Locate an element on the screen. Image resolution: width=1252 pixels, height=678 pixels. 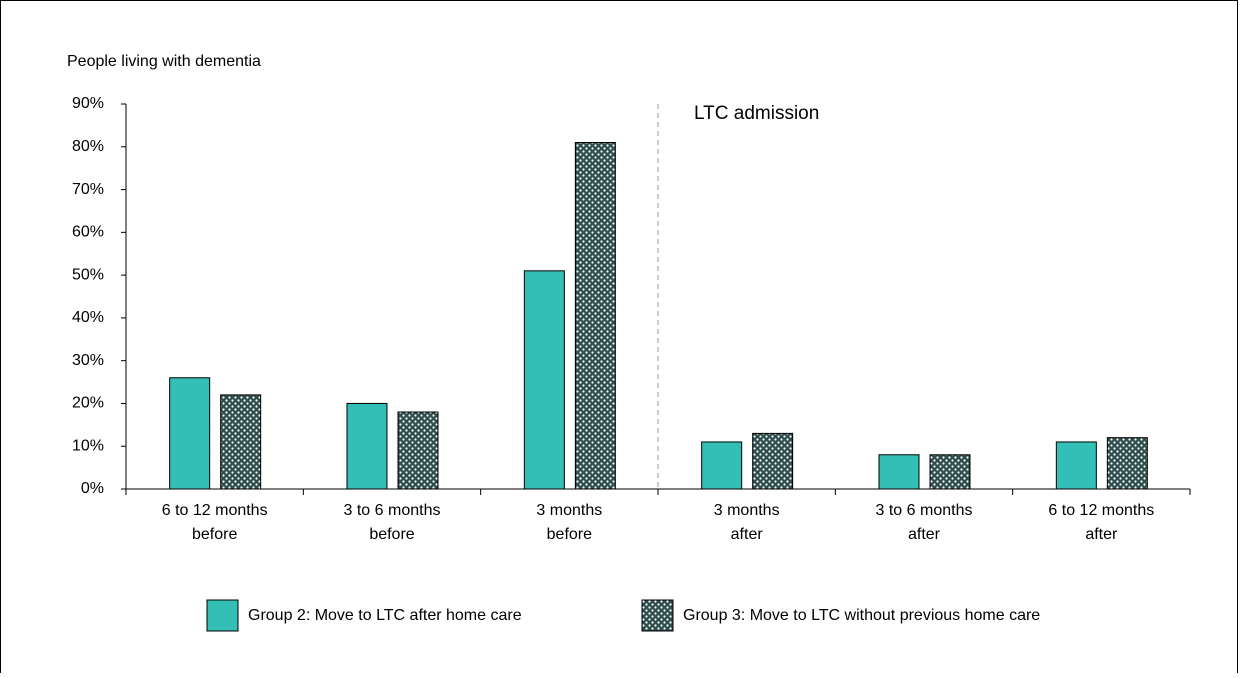
axis-label: People living with dementia is located at coordinates (164, 61).